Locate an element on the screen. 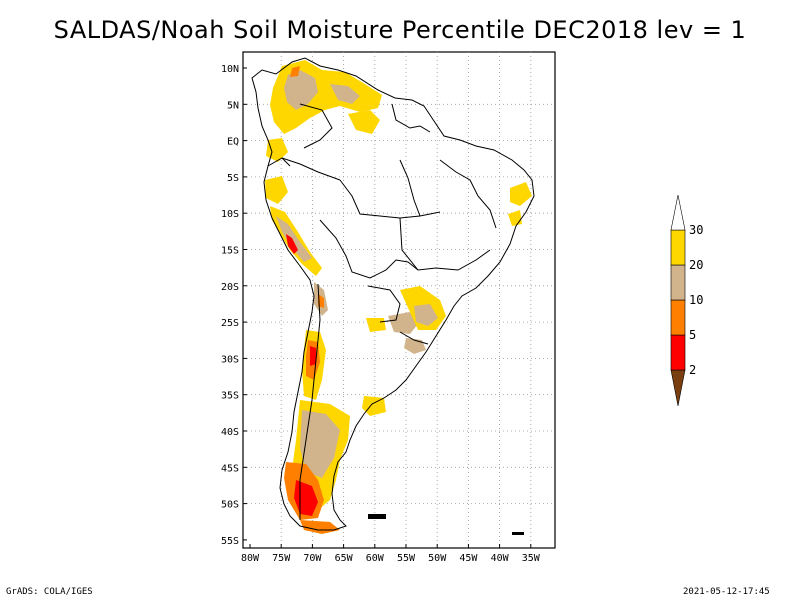 This screenshot has height=600, width=800. island-south-georgia is located at coordinates (518, 533).